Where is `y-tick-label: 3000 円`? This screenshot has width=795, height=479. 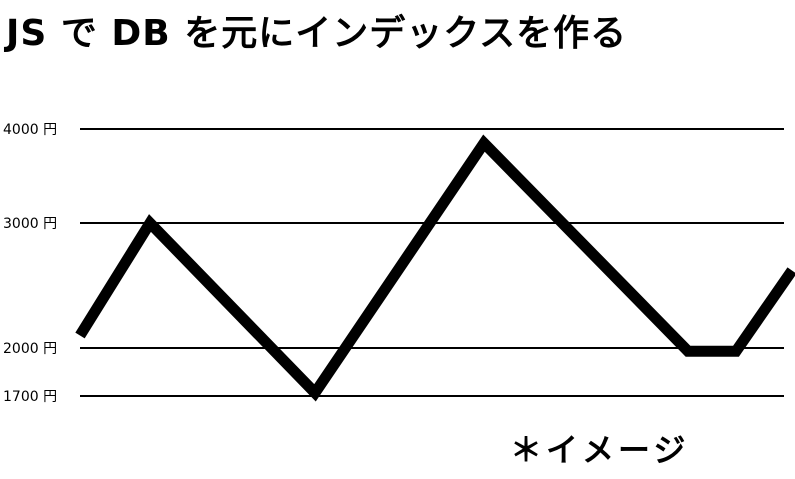 y-tick-label: 3000 円 is located at coordinates (30, 224).